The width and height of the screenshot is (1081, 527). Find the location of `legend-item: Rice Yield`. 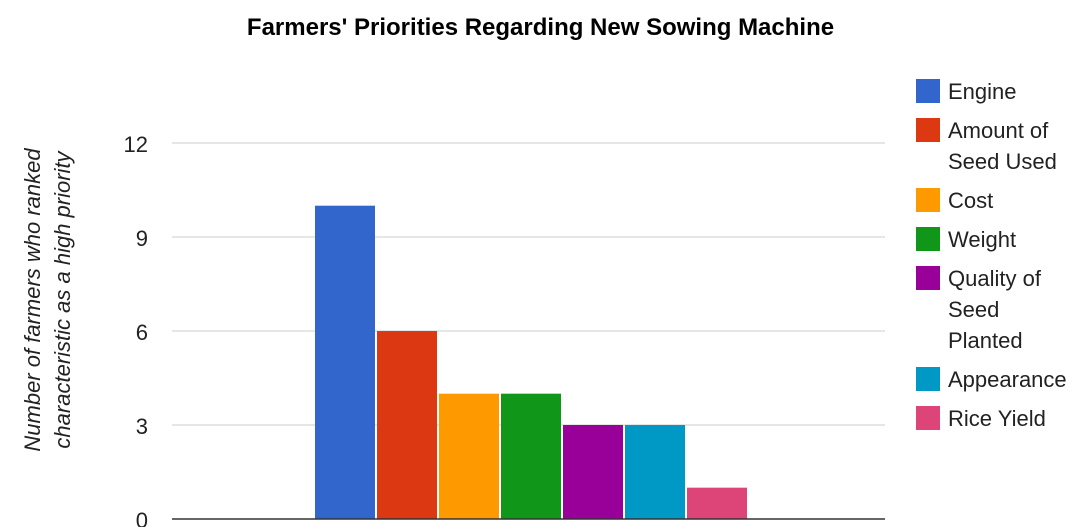

legend-item: Rice Yield is located at coordinates (981, 418).